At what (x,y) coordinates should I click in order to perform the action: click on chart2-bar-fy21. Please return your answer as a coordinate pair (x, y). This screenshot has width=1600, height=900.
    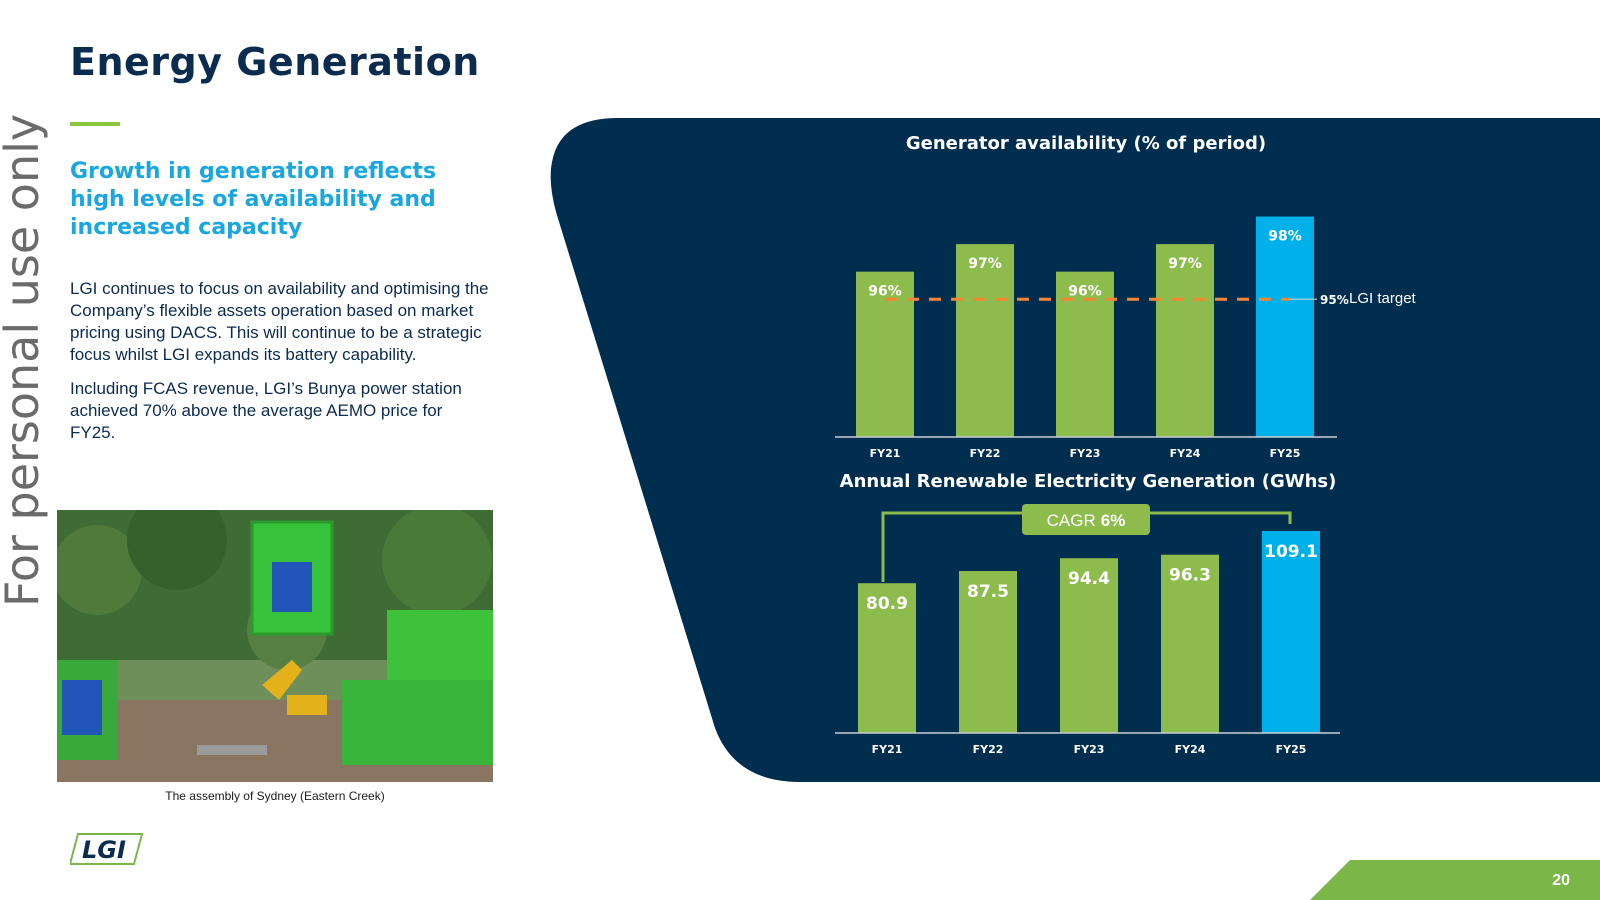
    Looking at the image, I should click on (887, 658).